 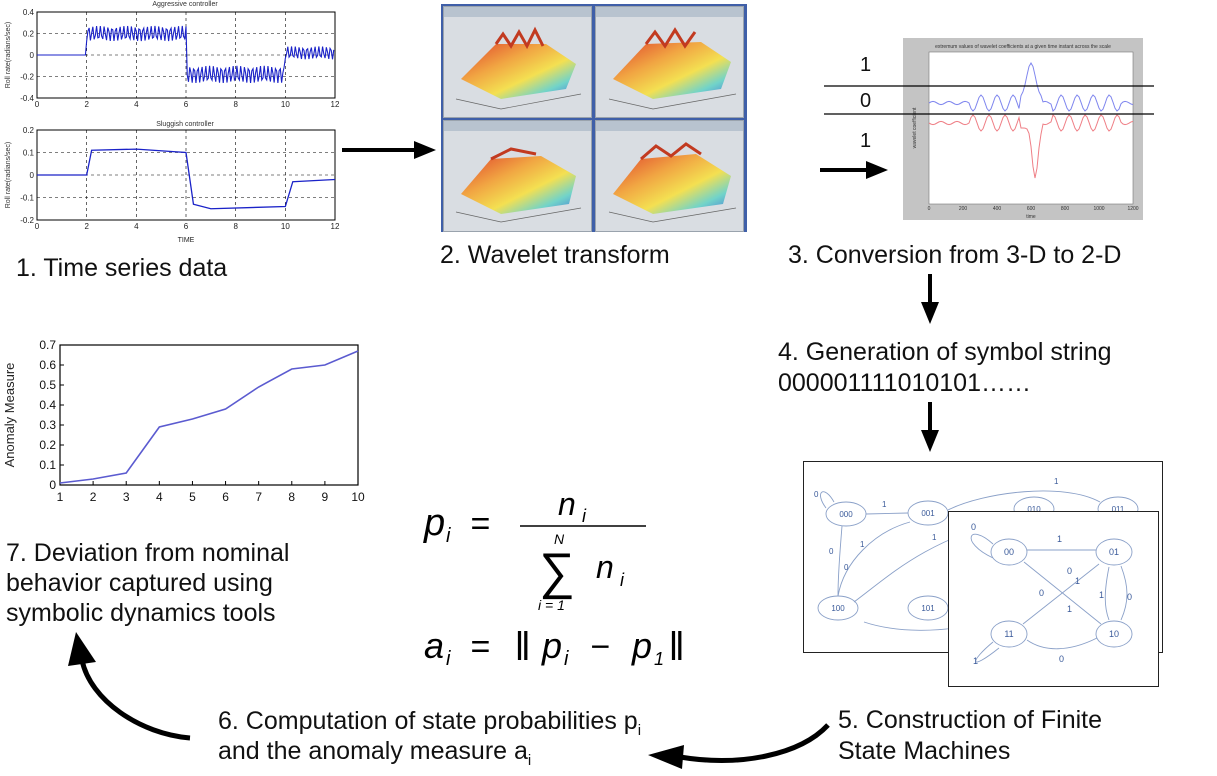 What do you see at coordinates (47, 365) in the screenshot?
I see `y-tick-label: 0.6` at bounding box center [47, 365].